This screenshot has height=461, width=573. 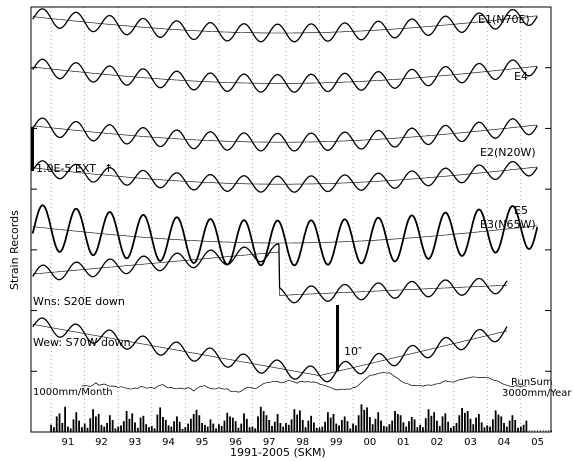 I want to click on x-tick-label: 03, so click(x=470, y=442).